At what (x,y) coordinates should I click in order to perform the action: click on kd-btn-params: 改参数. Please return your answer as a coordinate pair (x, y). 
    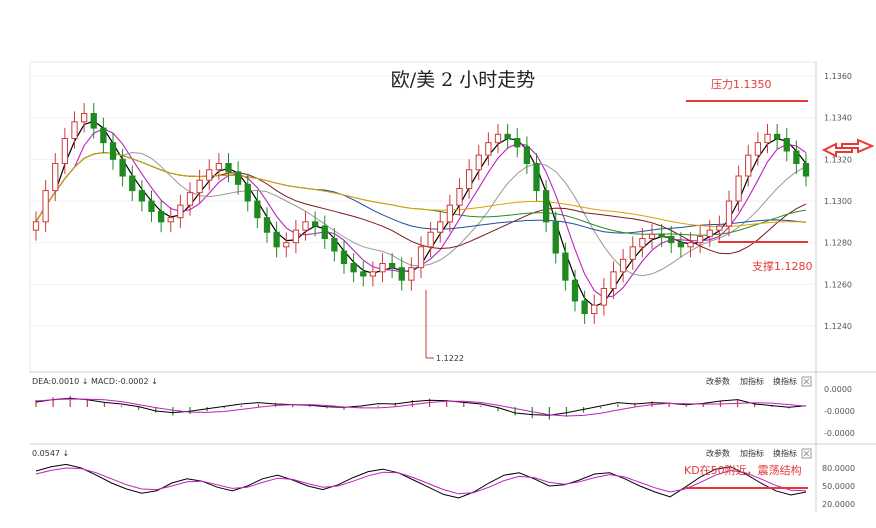
    Looking at the image, I should click on (718, 453).